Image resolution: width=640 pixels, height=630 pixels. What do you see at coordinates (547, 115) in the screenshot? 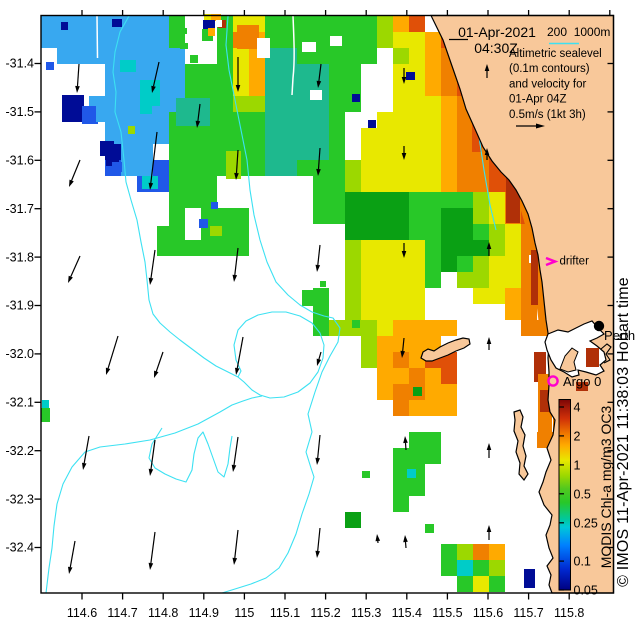
I see `svg-text: 0.5m/s (1kt 3h)` at bounding box center [547, 115].